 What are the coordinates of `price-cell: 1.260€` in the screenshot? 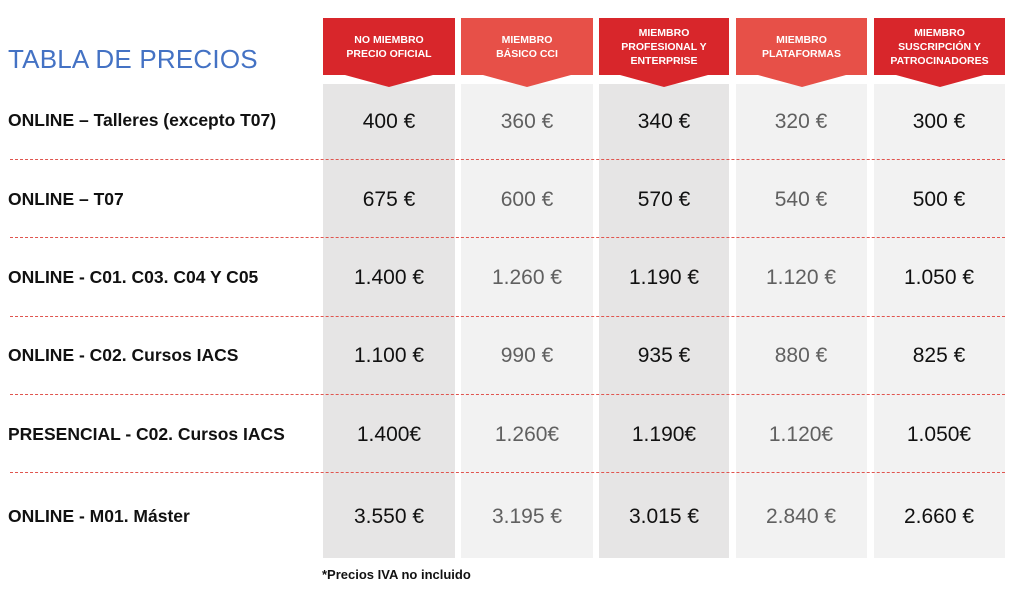 It's located at (527, 434).